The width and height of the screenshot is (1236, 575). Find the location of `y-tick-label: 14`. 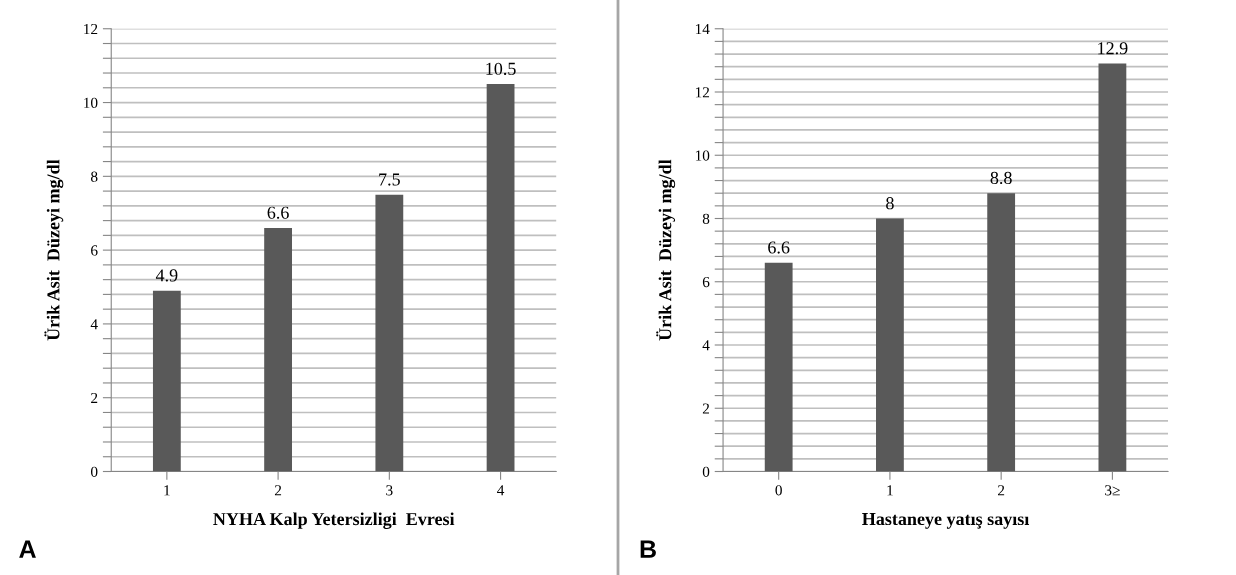

y-tick-label: 14 is located at coordinates (702, 29).